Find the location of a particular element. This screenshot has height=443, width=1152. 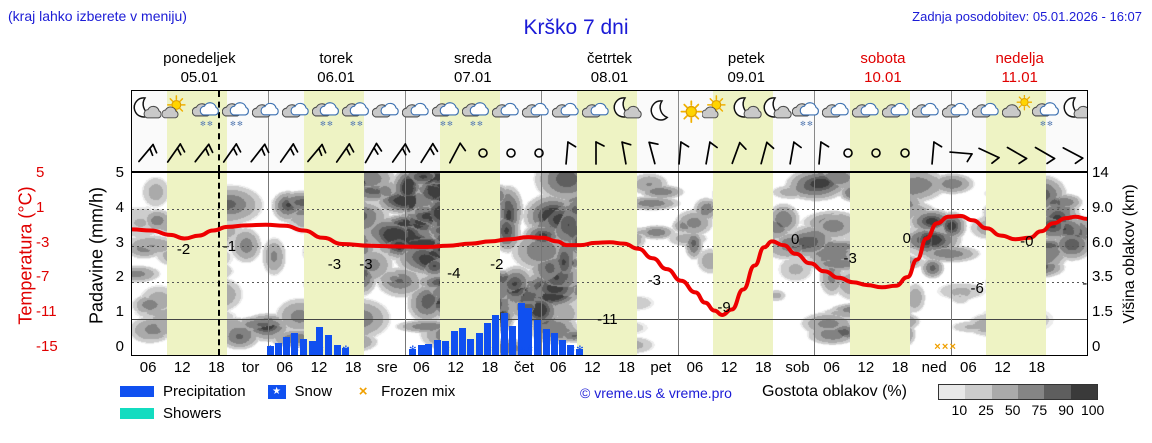

precipitation-tick: 2 is located at coordinates (119, 277).